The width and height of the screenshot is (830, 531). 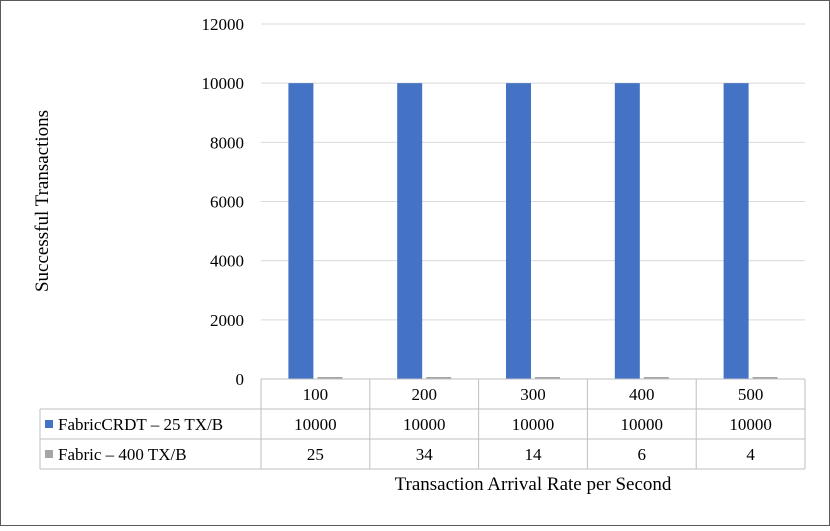 I want to click on y-tick-label: 12000, so click(x=223, y=24).